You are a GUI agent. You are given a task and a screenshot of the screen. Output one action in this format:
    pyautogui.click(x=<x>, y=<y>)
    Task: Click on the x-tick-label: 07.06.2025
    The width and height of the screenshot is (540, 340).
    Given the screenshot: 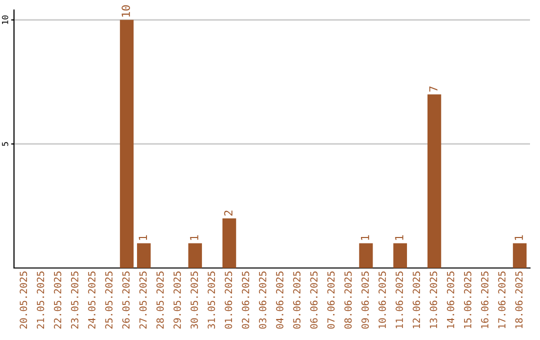 What is the action you would take?
    pyautogui.click(x=331, y=300)
    